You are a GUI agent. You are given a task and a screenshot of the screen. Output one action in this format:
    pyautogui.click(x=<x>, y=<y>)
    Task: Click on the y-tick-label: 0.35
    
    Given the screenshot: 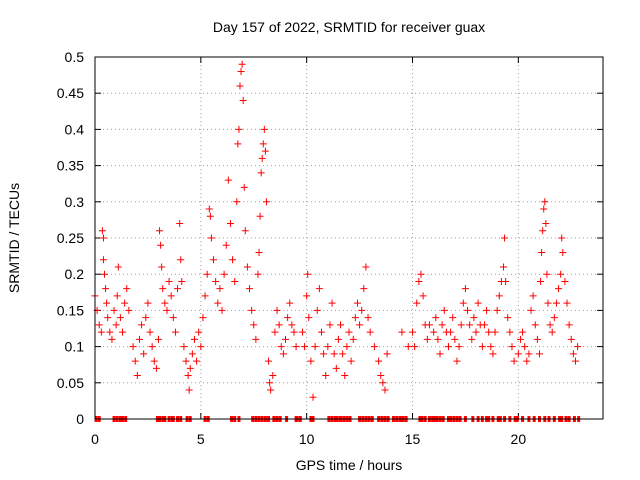 What is the action you would take?
    pyautogui.click(x=70, y=166)
    